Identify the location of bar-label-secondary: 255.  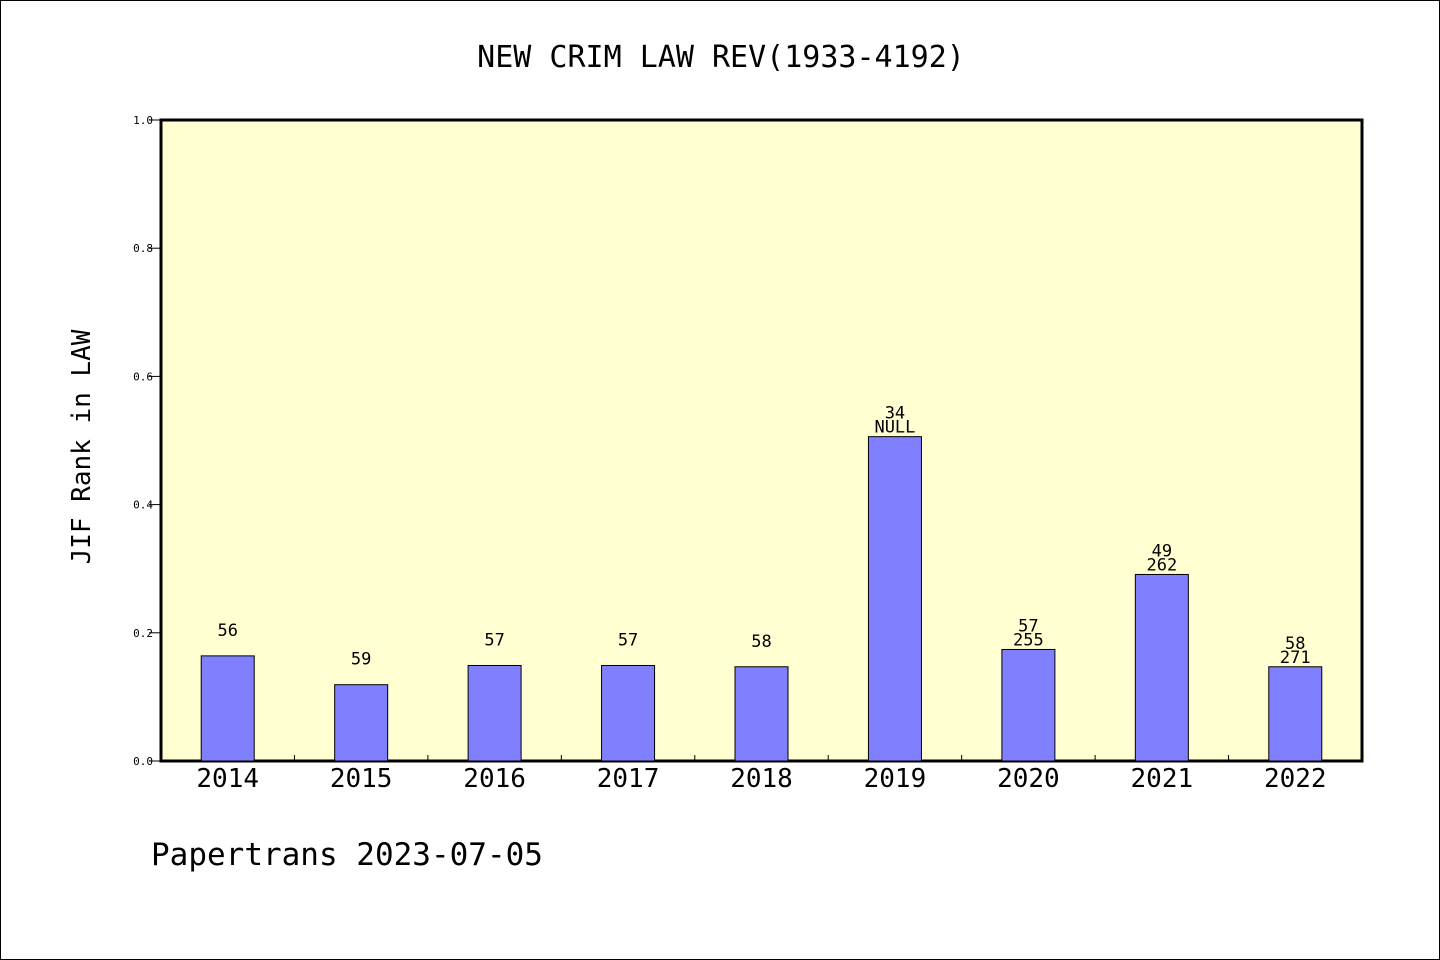
(1028, 640).